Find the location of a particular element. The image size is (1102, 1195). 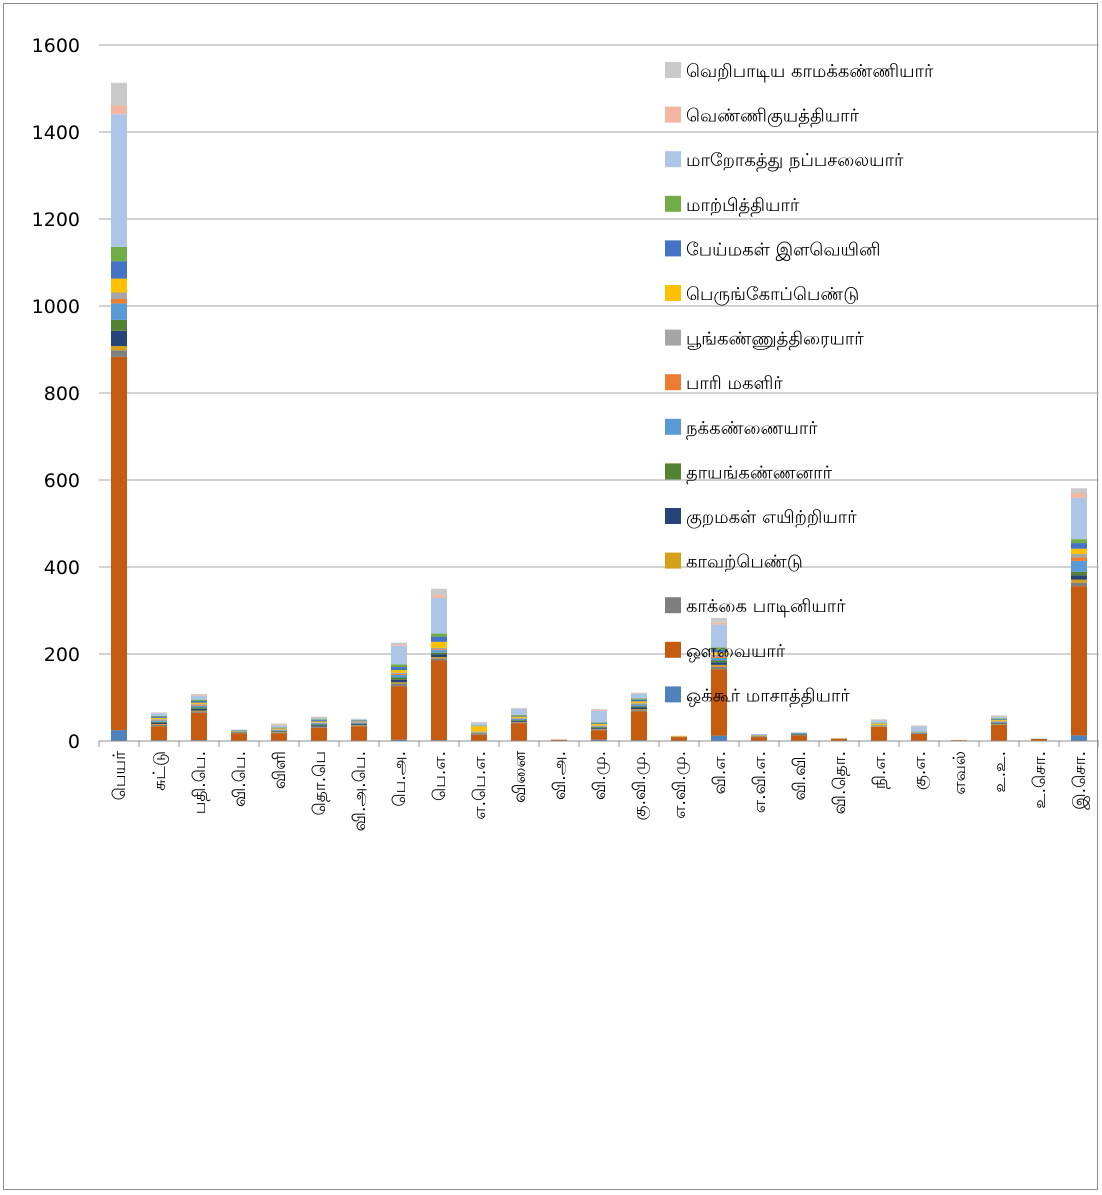

x-category-label: வி.அ.பெ. is located at coordinates (360, 791).